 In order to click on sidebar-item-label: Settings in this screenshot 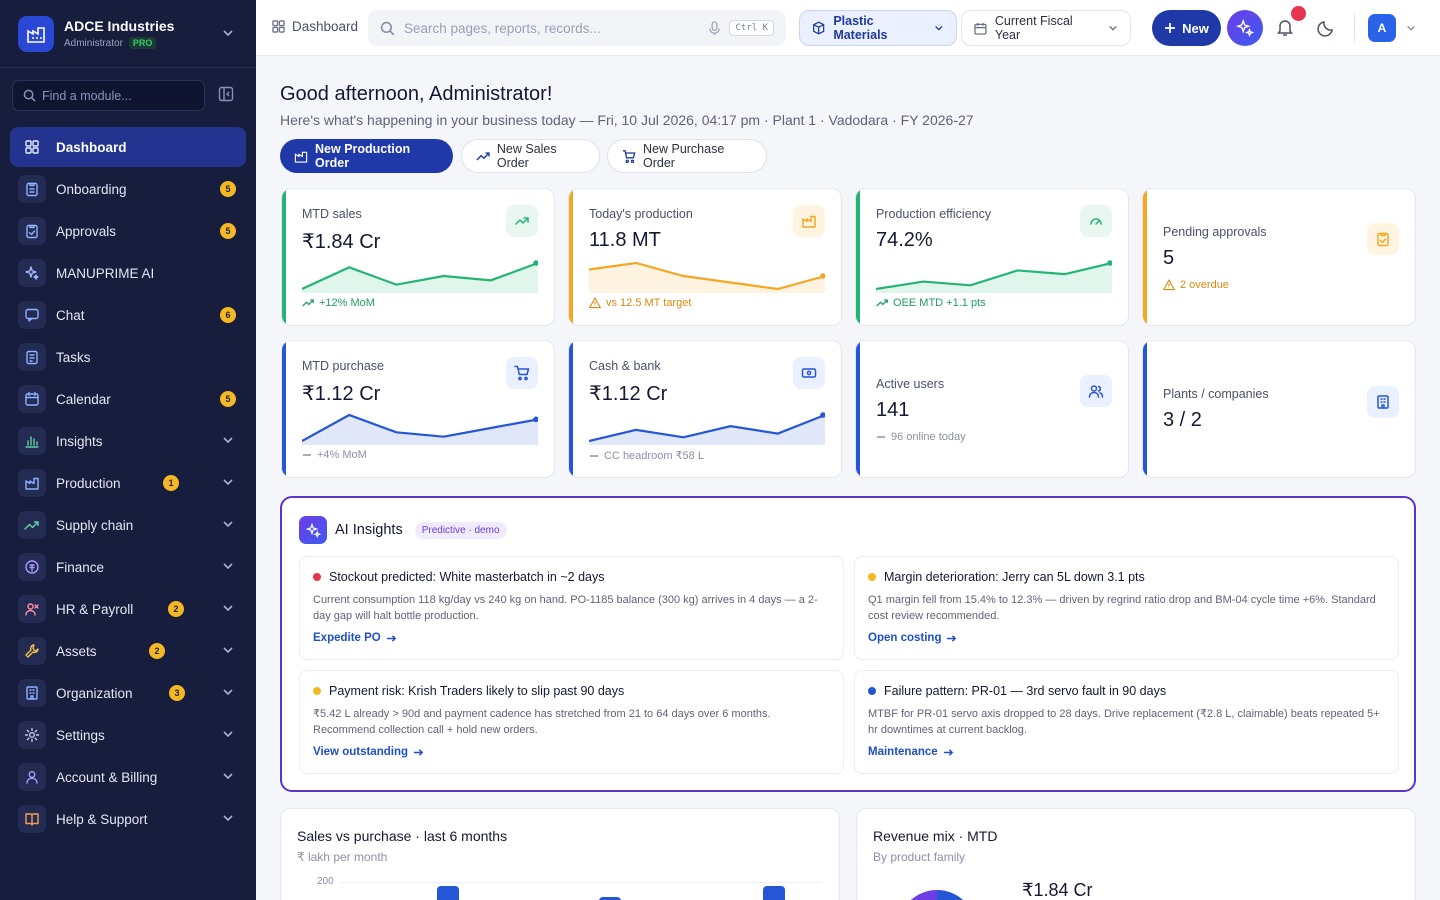, I will do `click(80, 735)`.